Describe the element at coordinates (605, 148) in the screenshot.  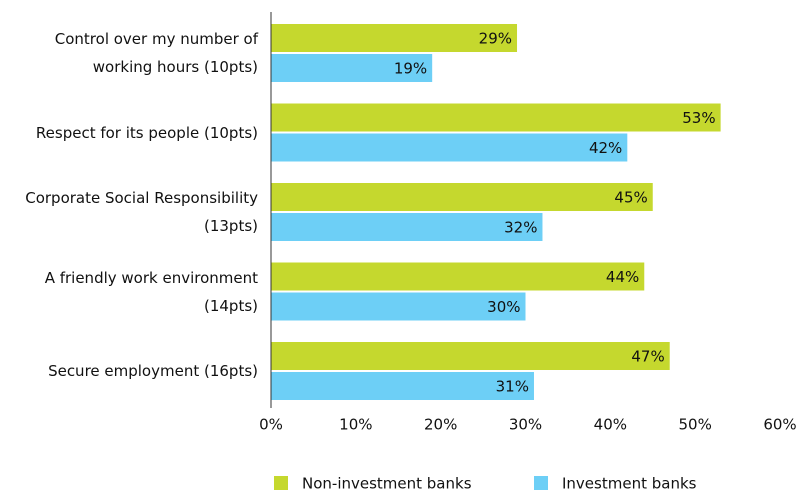
I see `value-label: 42%` at that location.